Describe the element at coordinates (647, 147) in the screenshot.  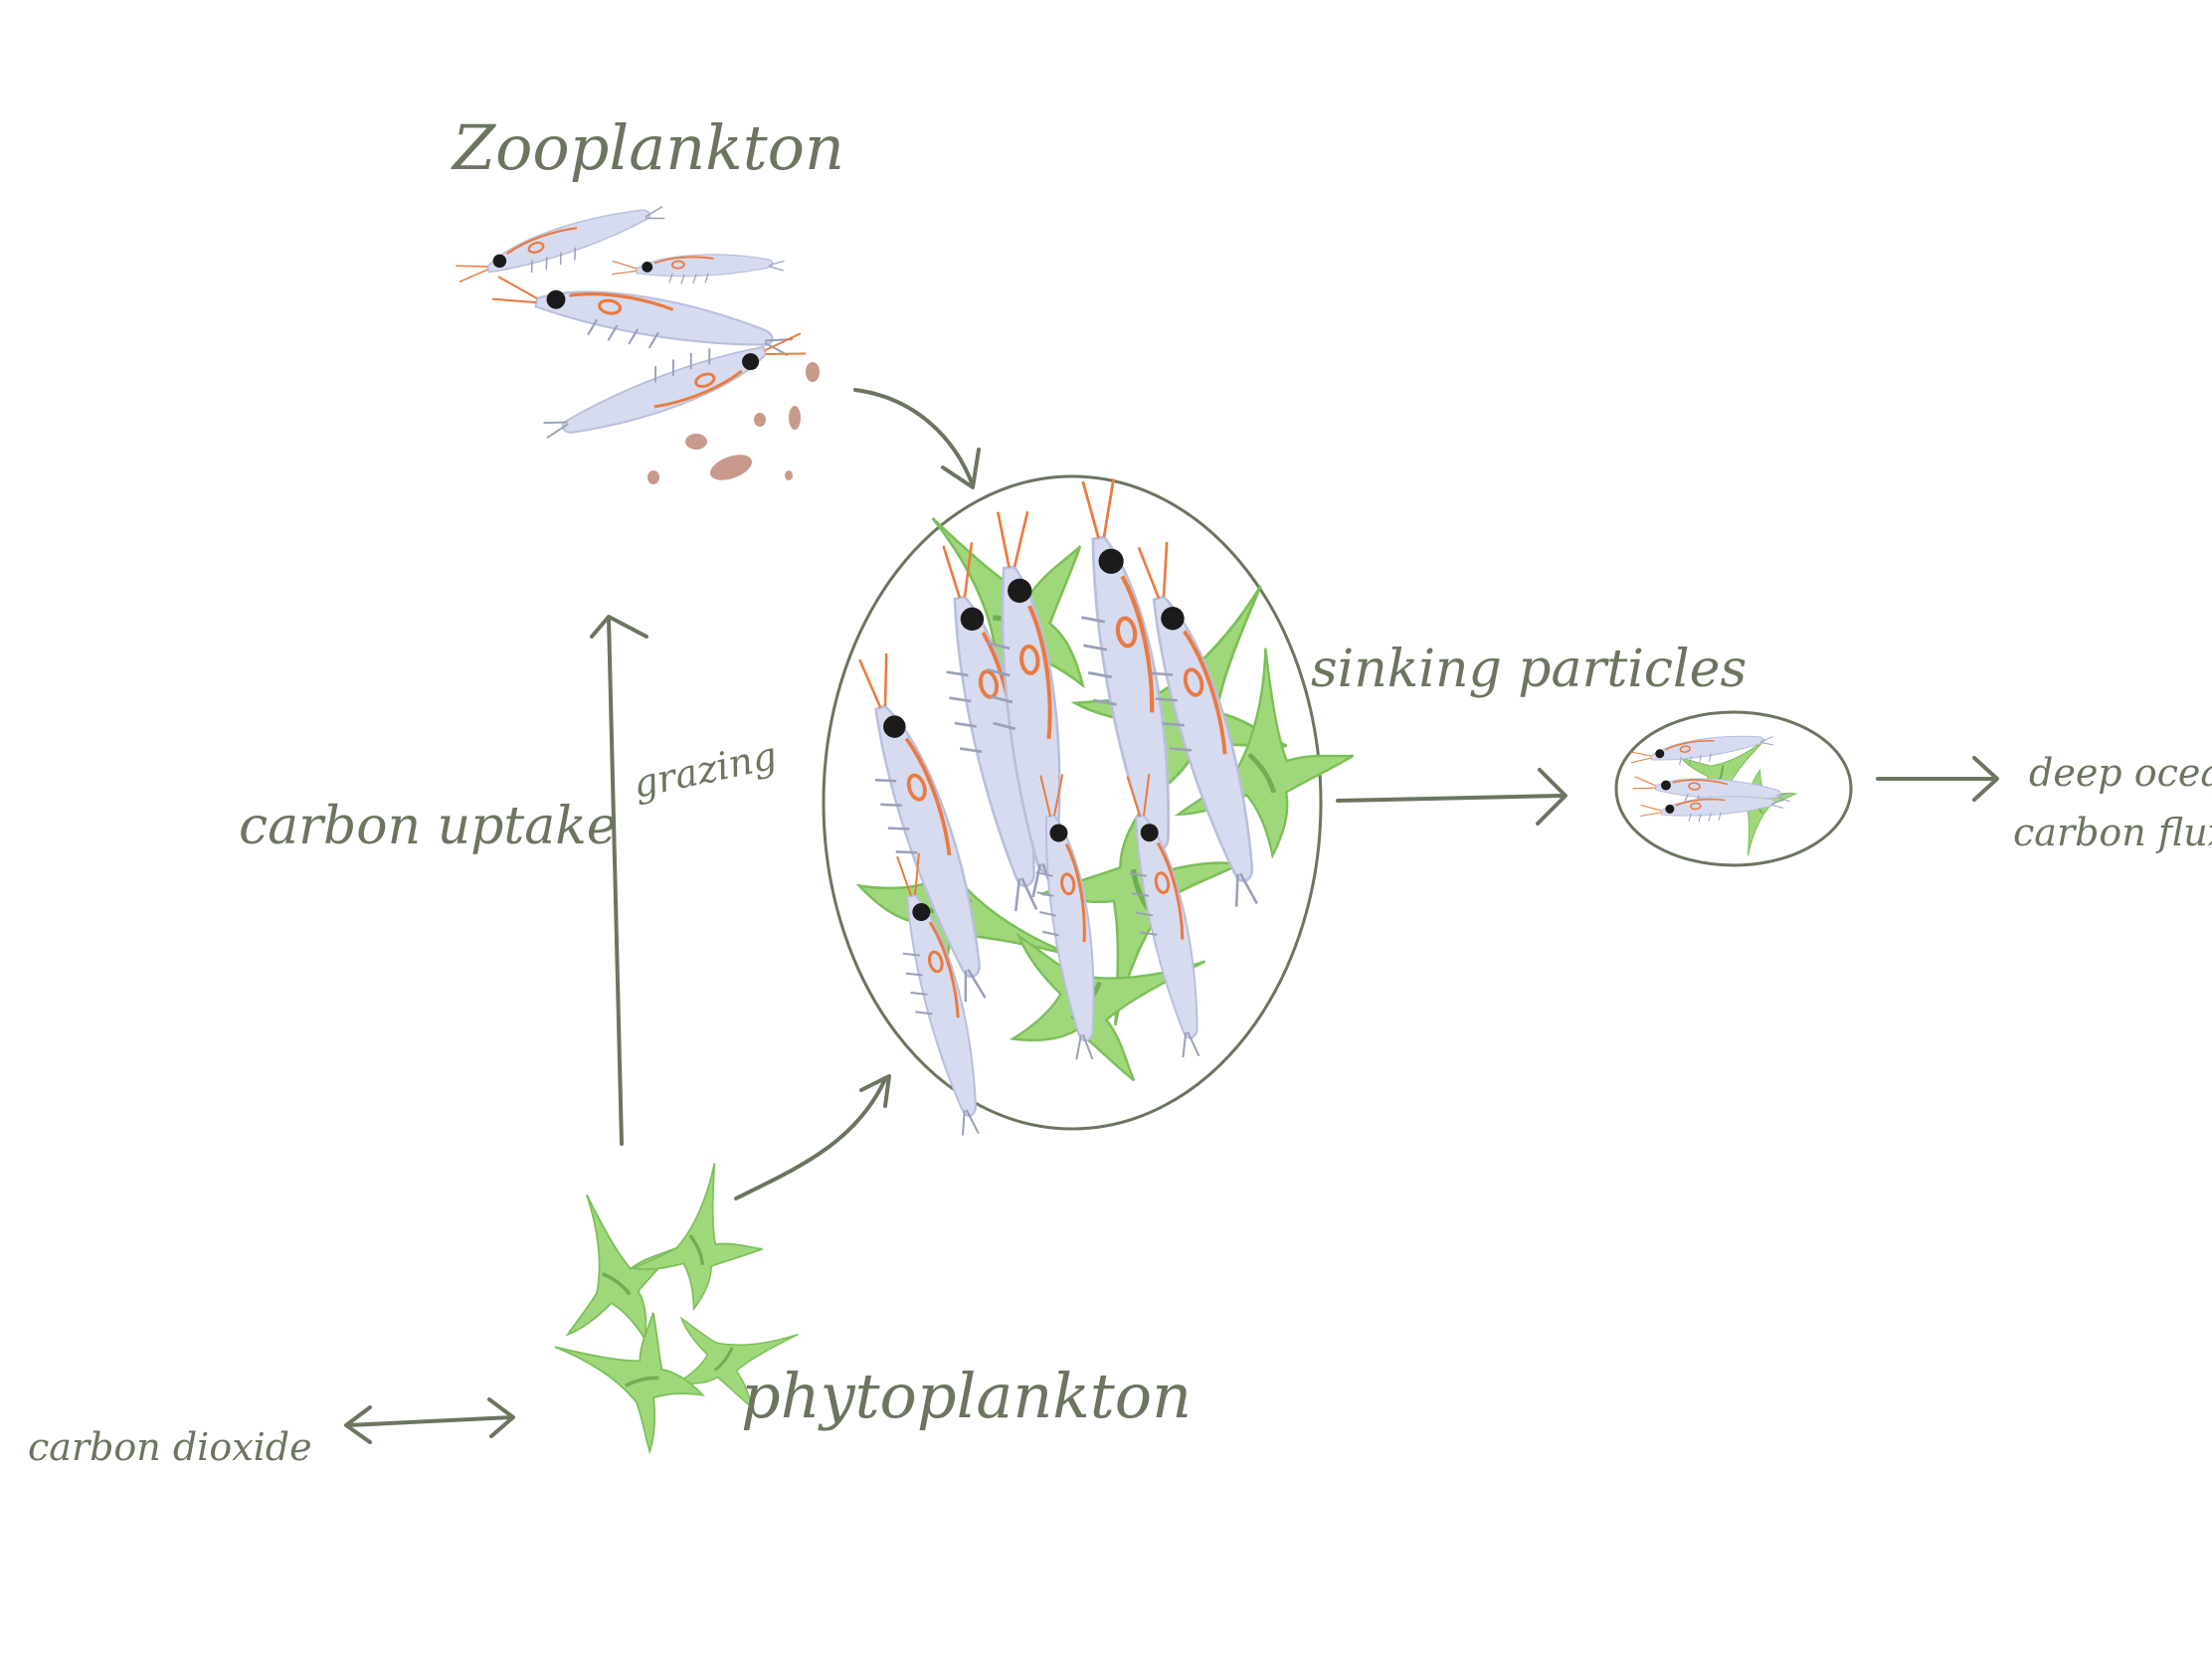
I see `zooplankton-label: Zooplankton` at that location.